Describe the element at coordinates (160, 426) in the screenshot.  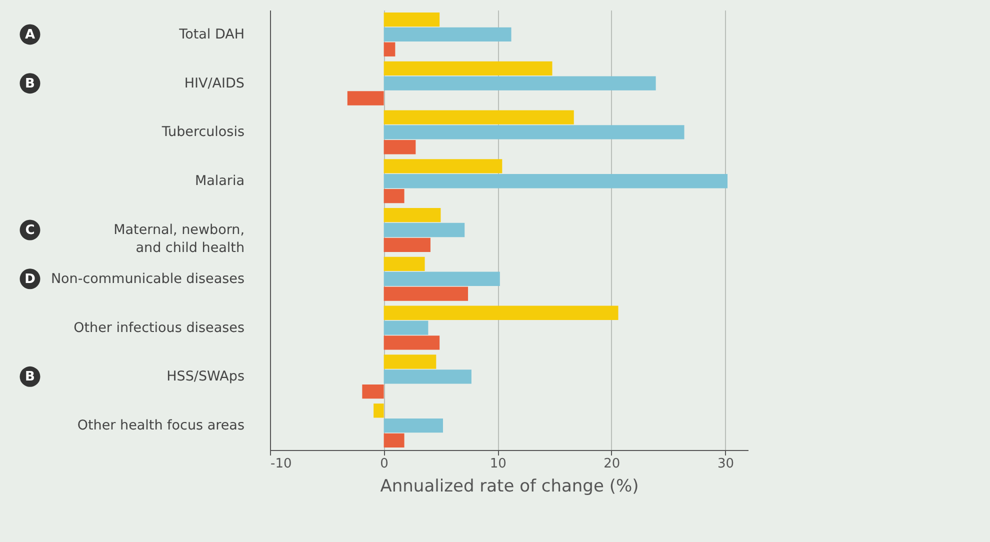
I see `y-tick-label: Other health focus areas` at that location.